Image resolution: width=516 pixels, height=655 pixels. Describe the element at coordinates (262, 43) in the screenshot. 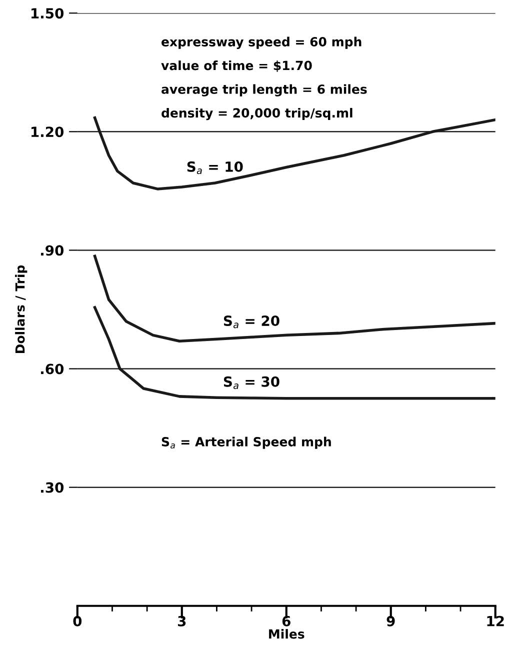

I see `annotation: expressway speed = 60 mph` at that location.